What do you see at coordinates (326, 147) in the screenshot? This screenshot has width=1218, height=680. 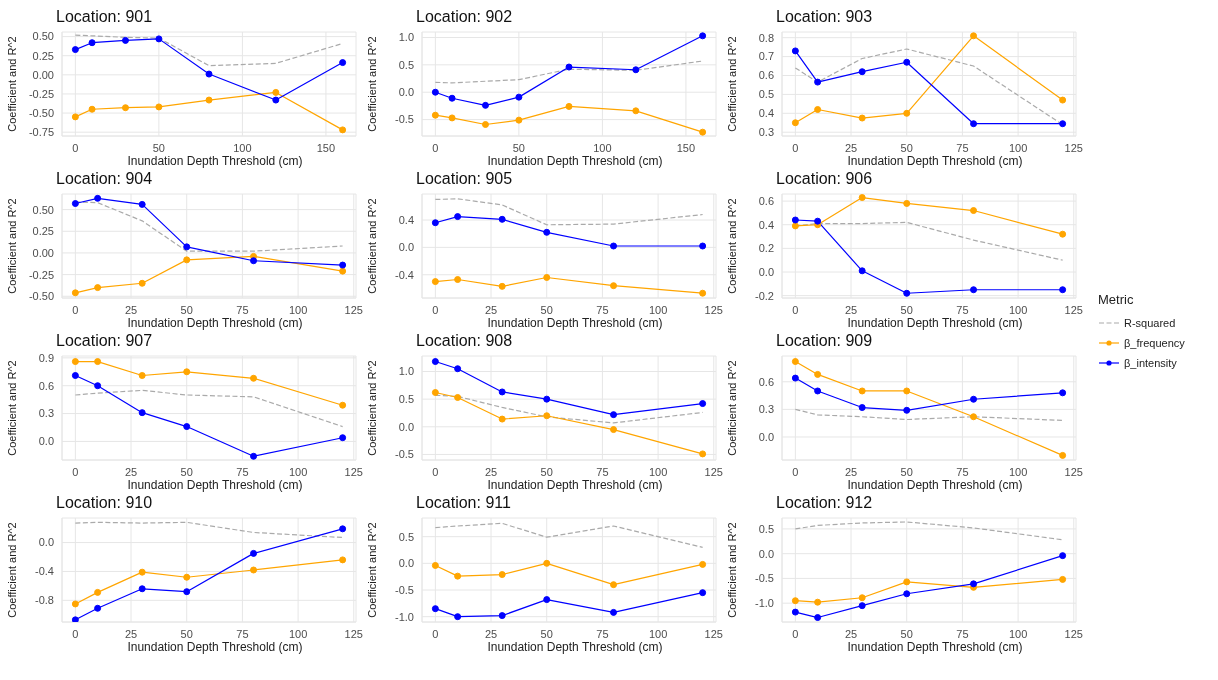 I see `x-tick-label: 150` at bounding box center [326, 147].